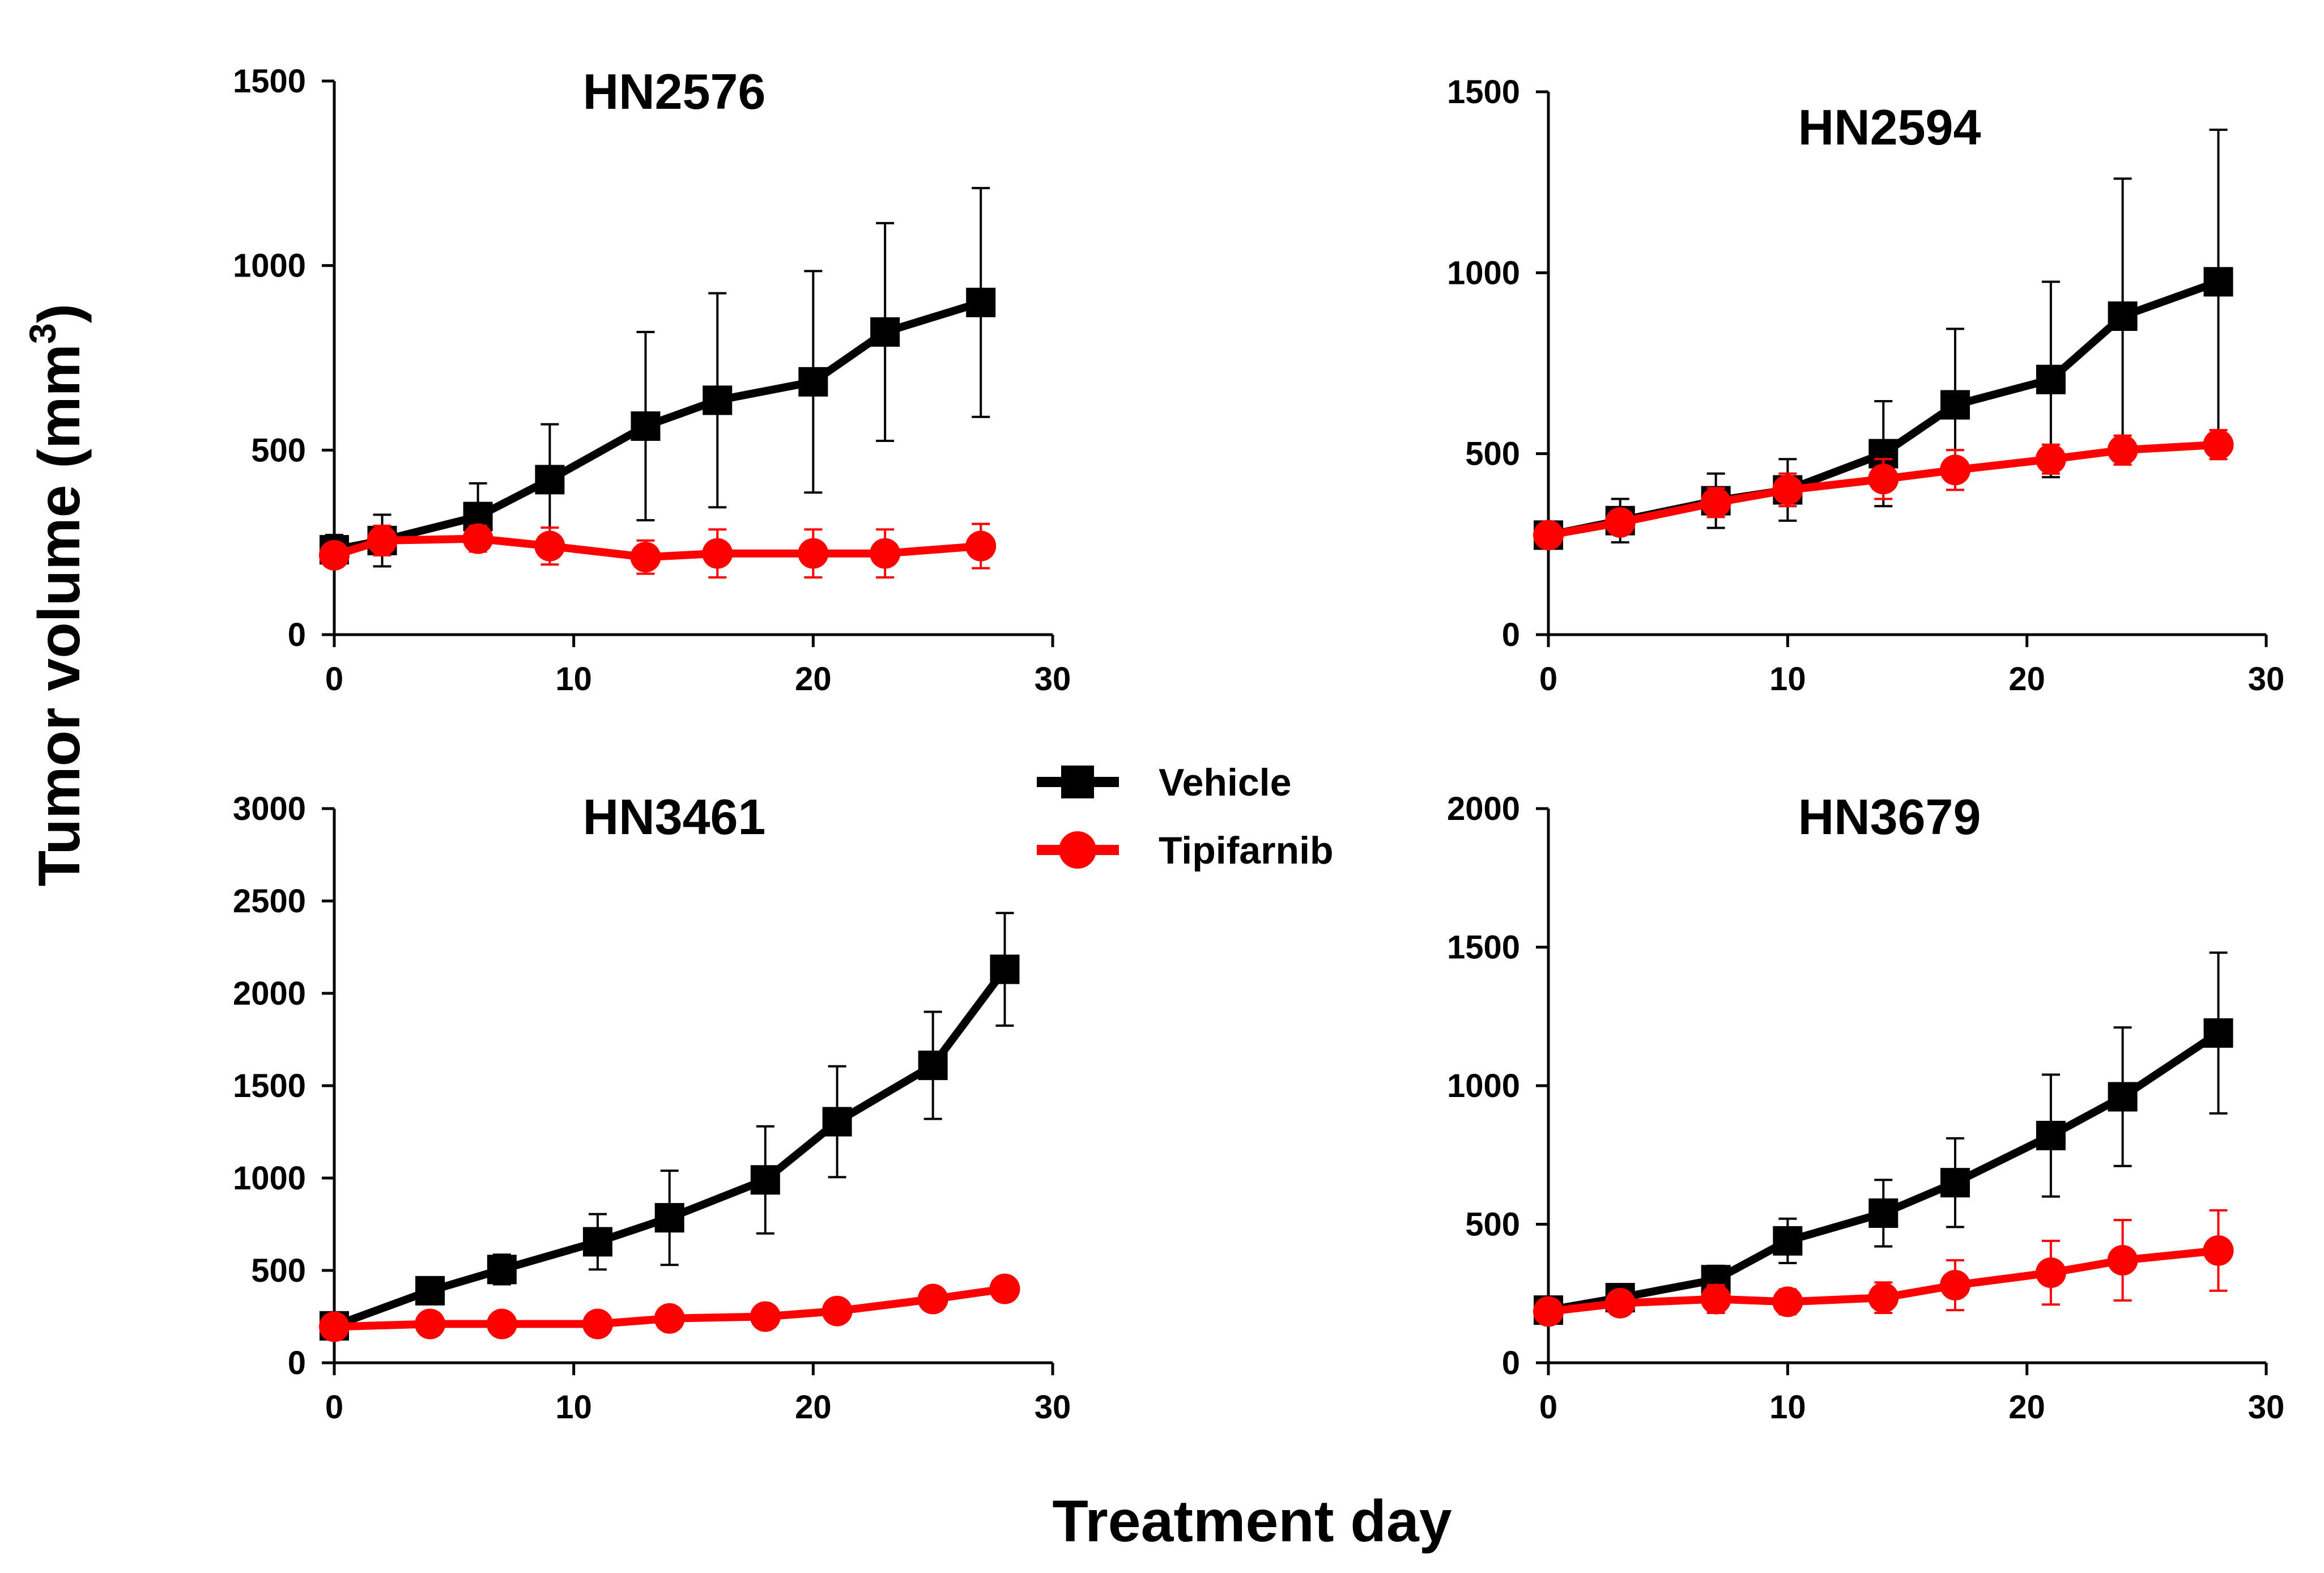 The height and width of the screenshot is (1573, 2324). Describe the element at coordinates (269, 266) in the screenshot. I see `hn2576-y-tick-label: 1000` at that location.